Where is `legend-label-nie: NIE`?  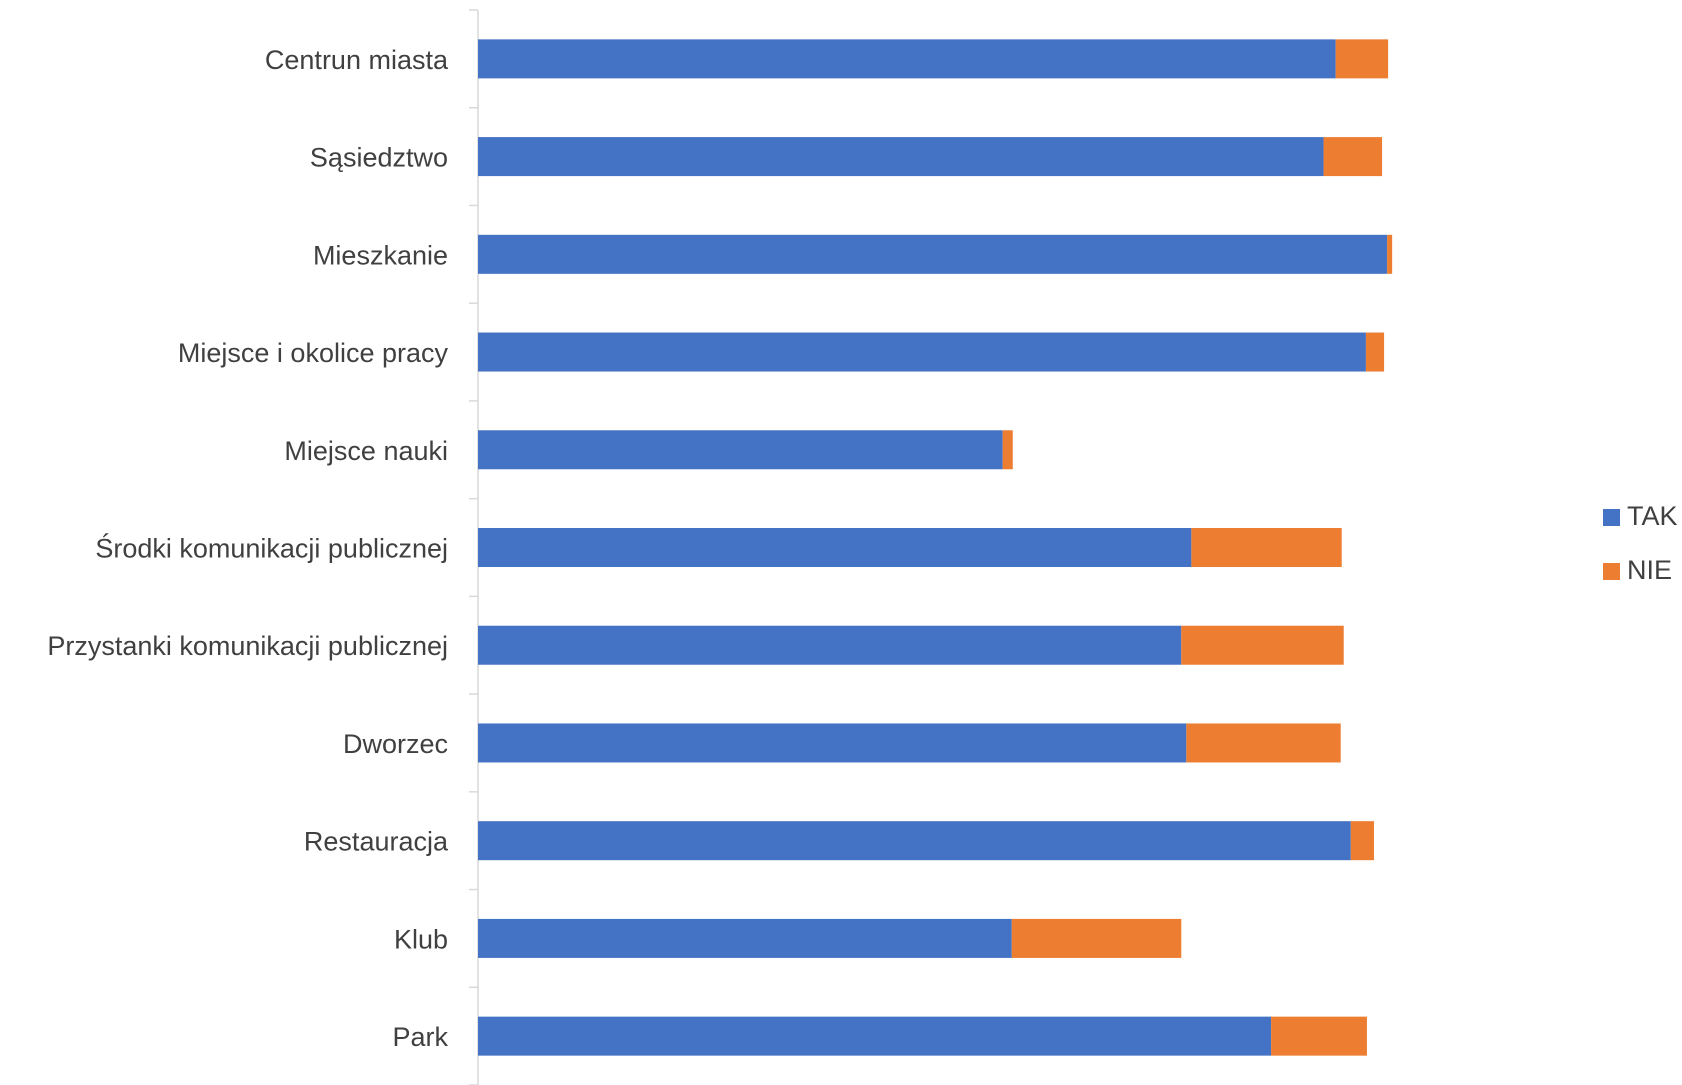 legend-label-nie: NIE is located at coordinates (1649, 570).